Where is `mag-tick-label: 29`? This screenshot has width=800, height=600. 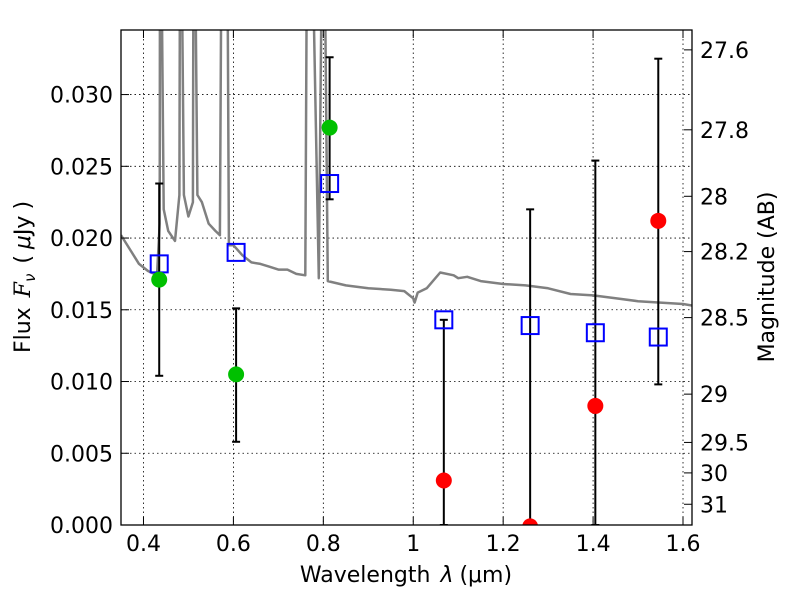 mag-tick-label: 29 is located at coordinates (714, 395).